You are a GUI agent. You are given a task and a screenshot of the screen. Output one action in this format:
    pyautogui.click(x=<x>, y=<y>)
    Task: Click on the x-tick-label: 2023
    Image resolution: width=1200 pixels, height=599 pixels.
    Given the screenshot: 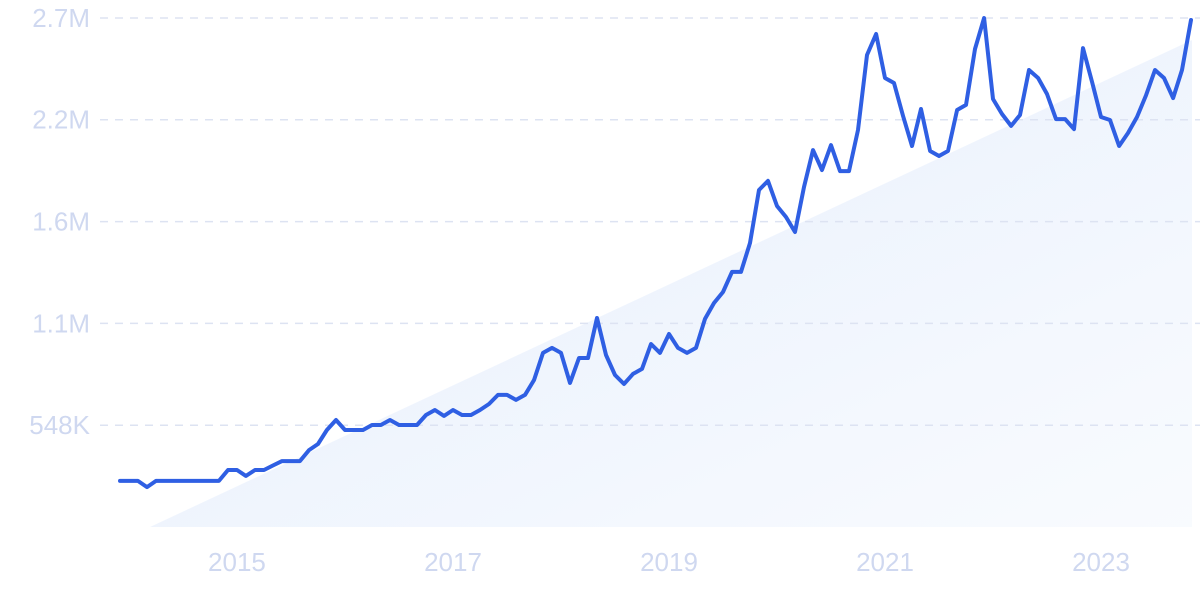 What is the action you would take?
    pyautogui.click(x=1101, y=562)
    